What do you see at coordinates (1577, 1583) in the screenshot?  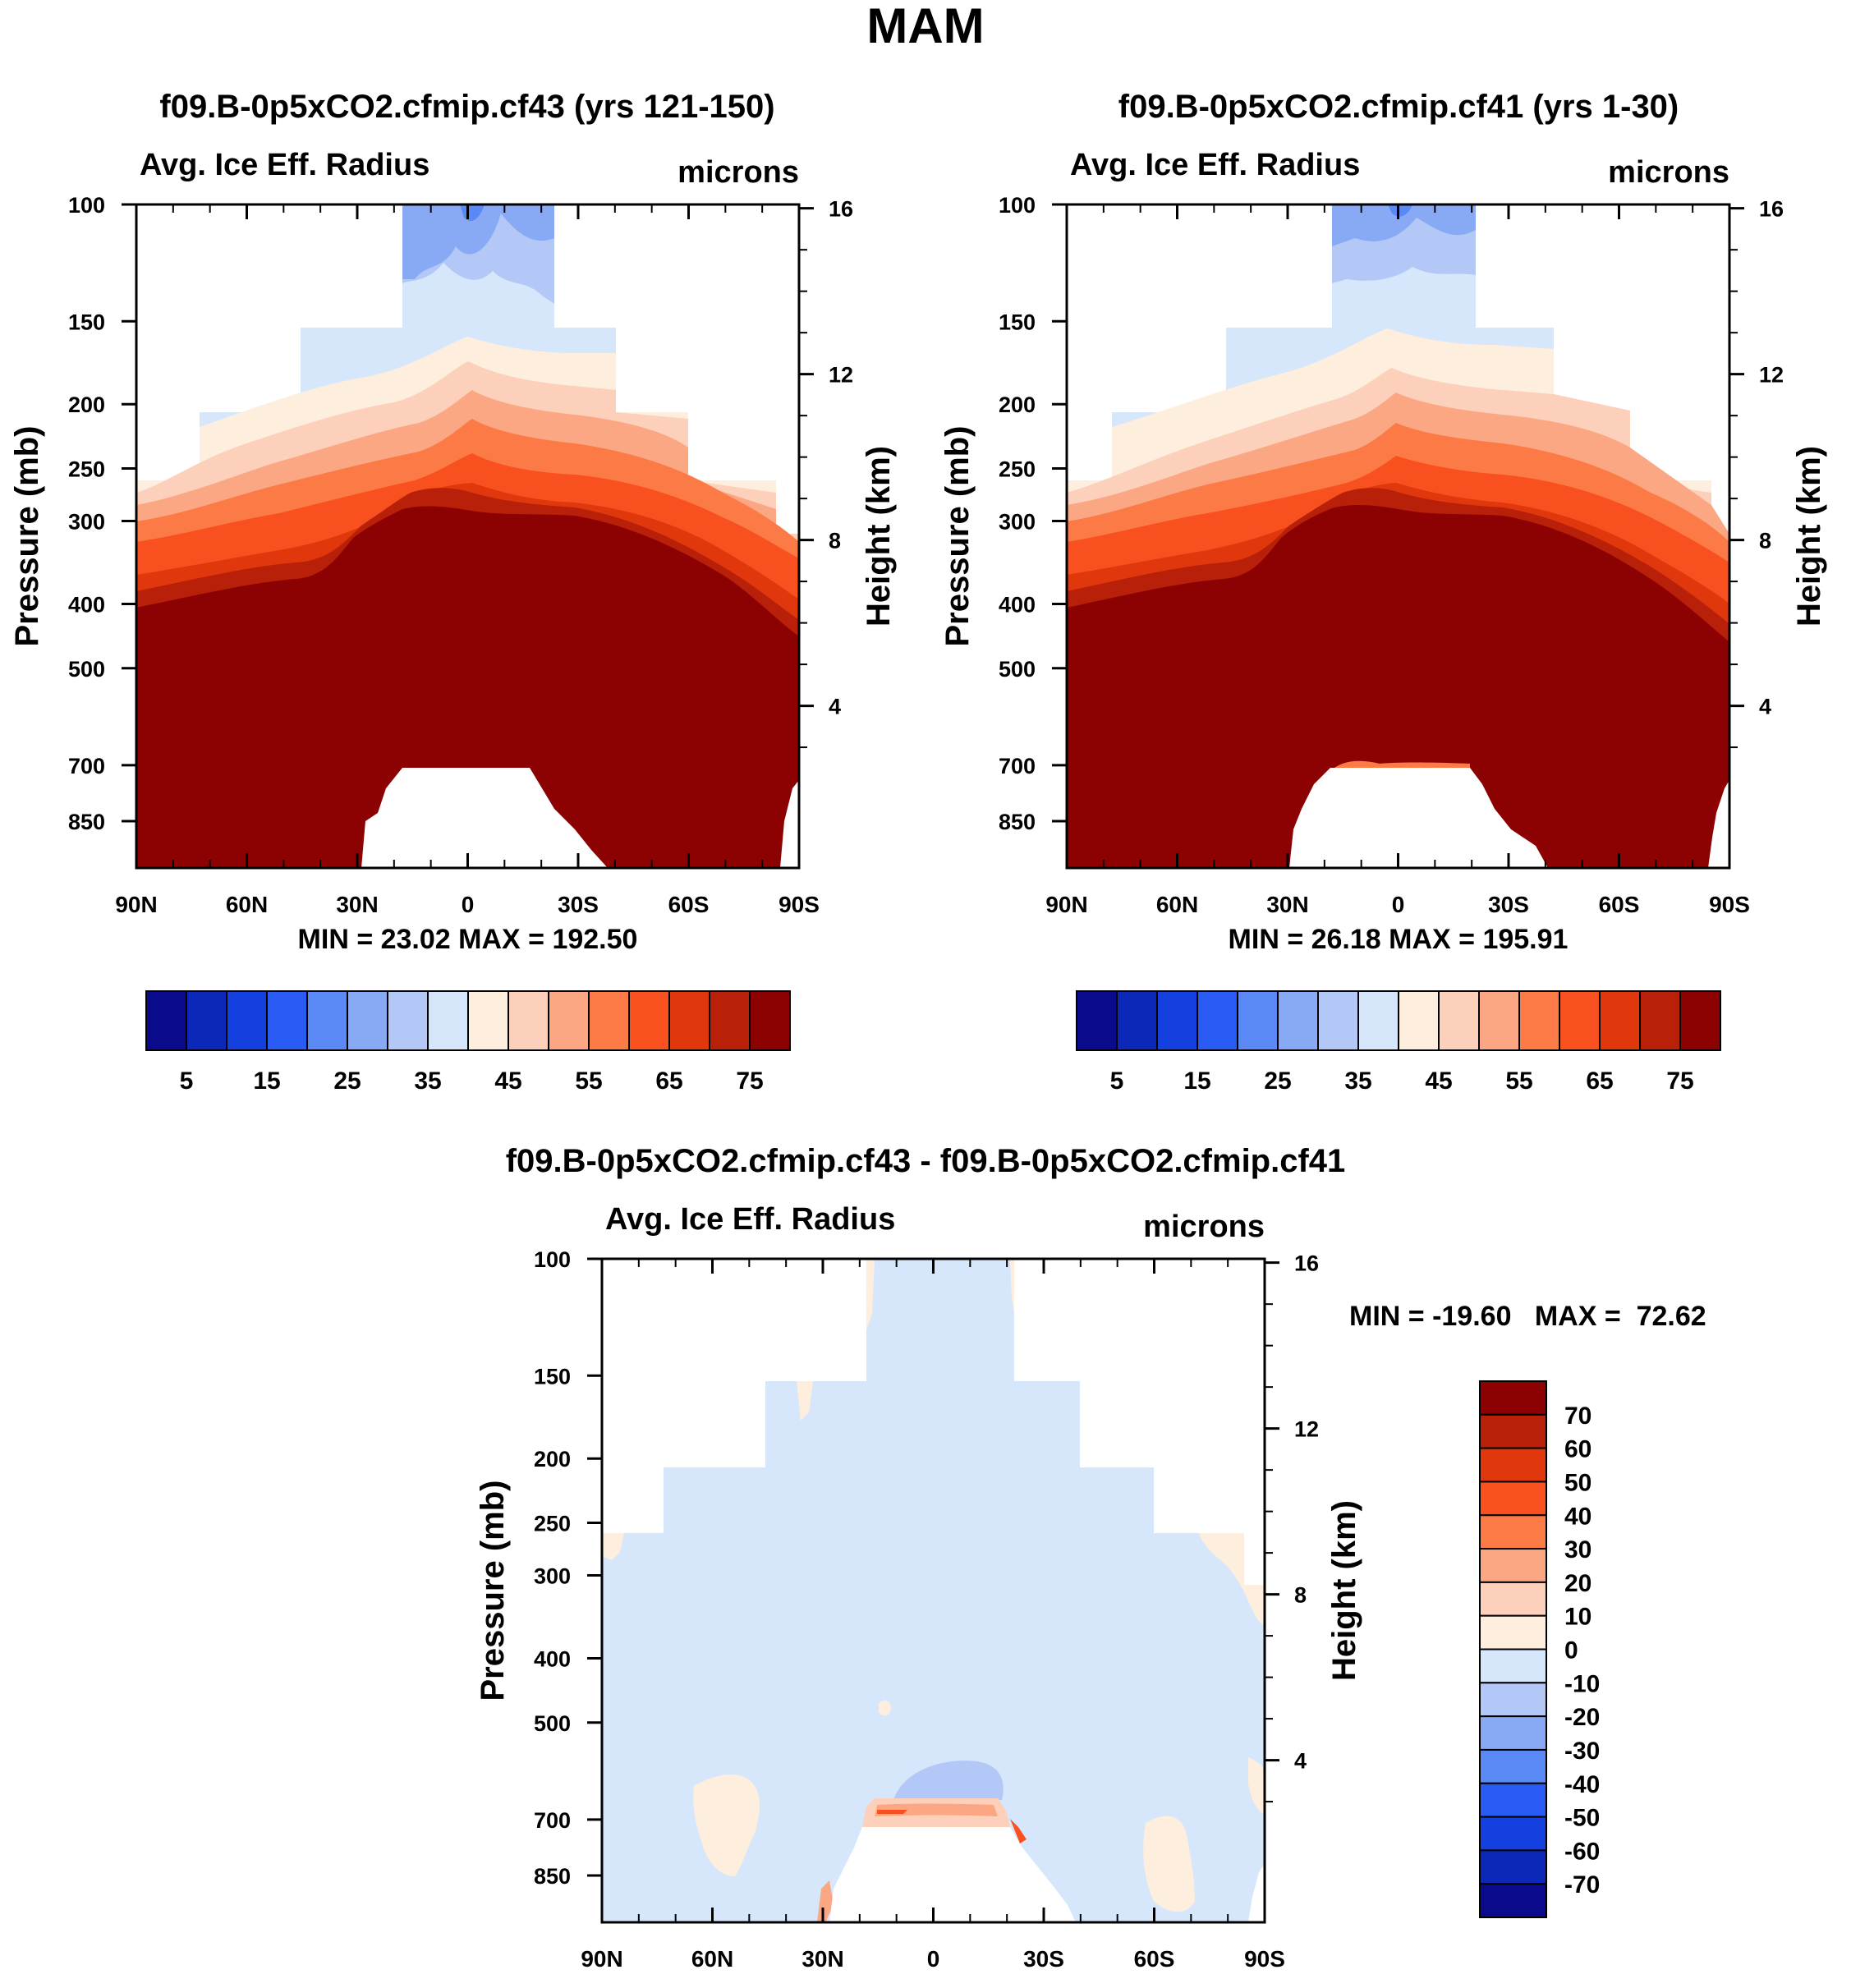 I see `colorbar-label: 20` at bounding box center [1577, 1583].